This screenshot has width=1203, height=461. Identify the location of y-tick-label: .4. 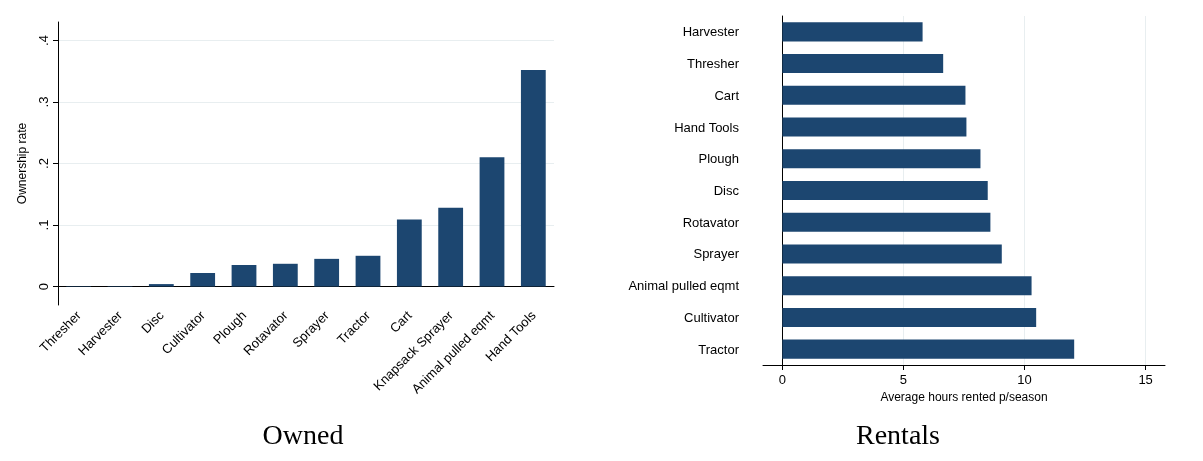
(43, 40).